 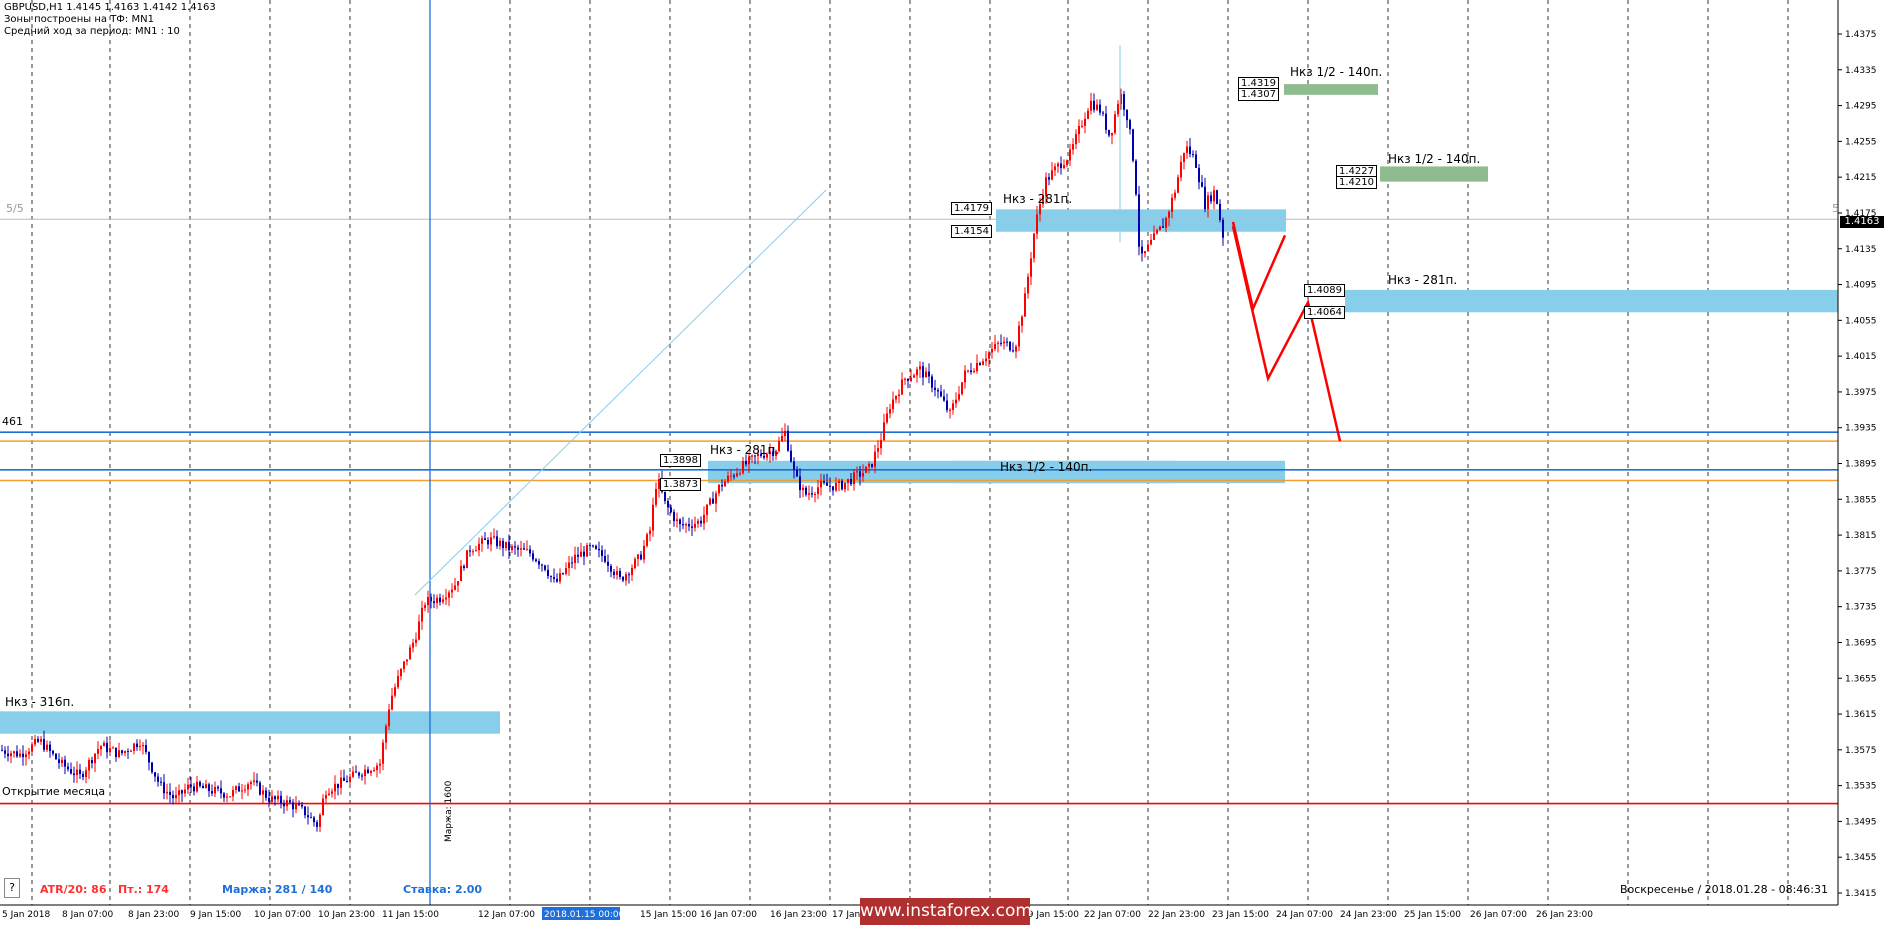 What do you see at coordinates (1835, 208) in the screenshot?
I see `level-5-label: 5` at bounding box center [1835, 208].